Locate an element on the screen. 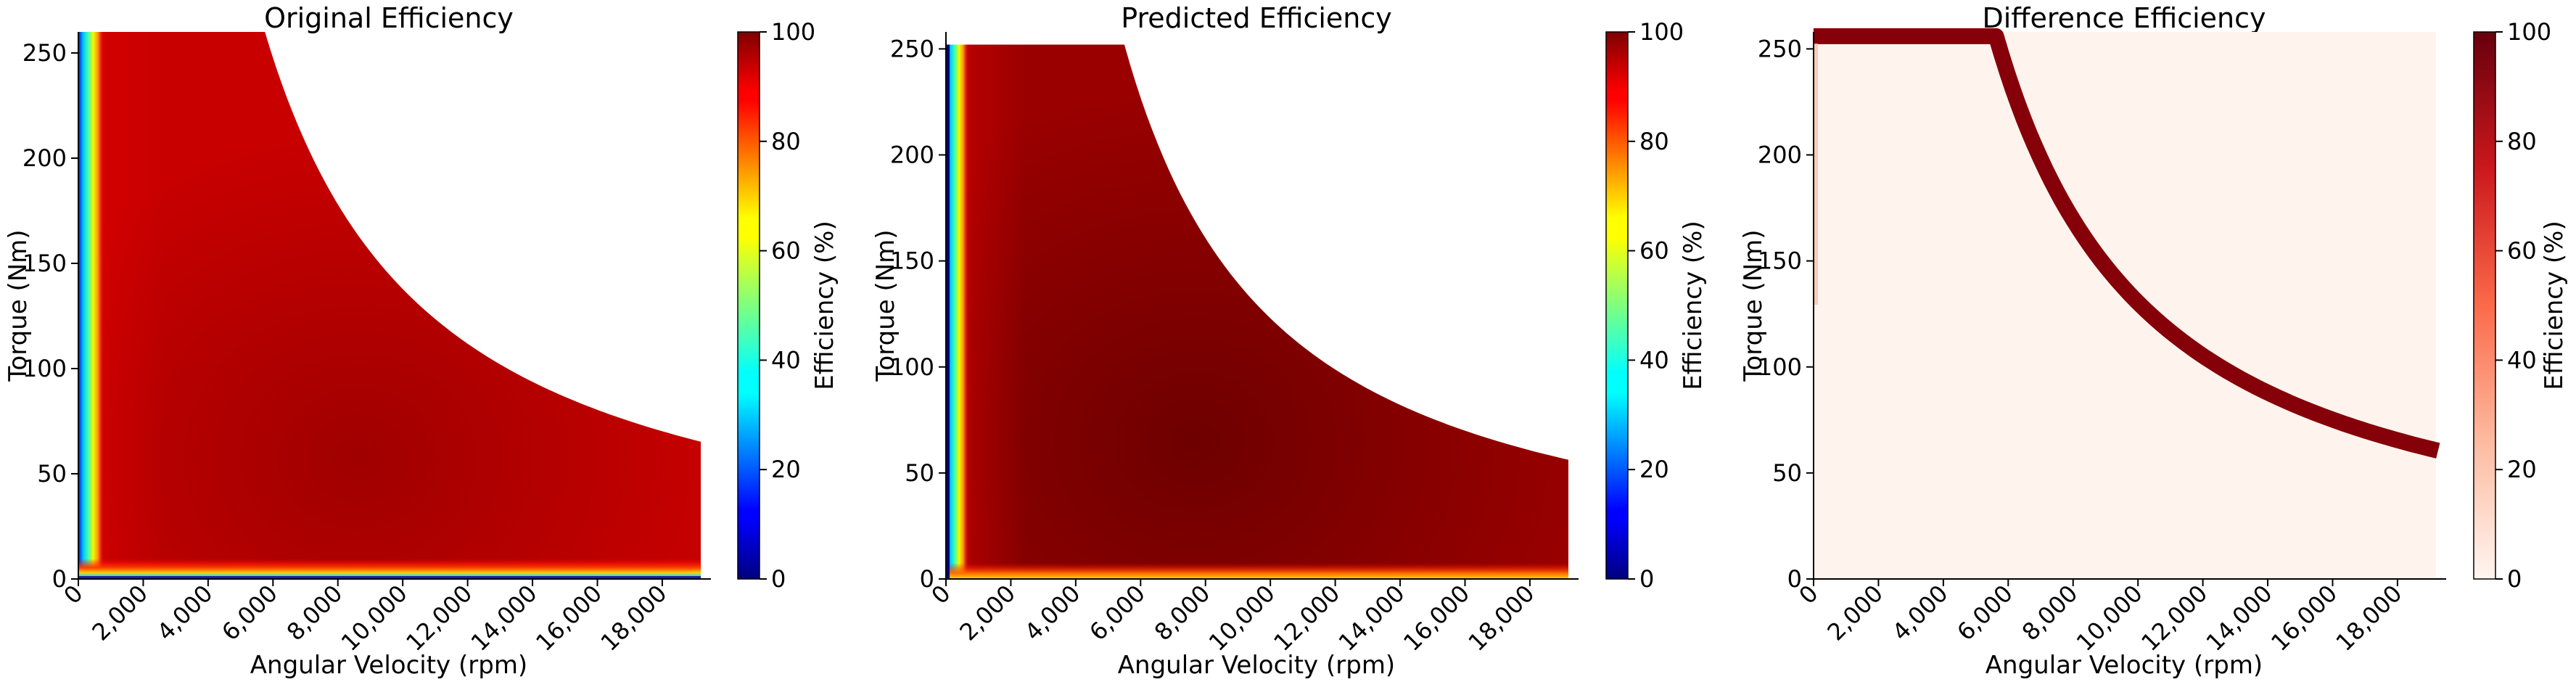  difference-speckle is located at coordinates (1816, 174).